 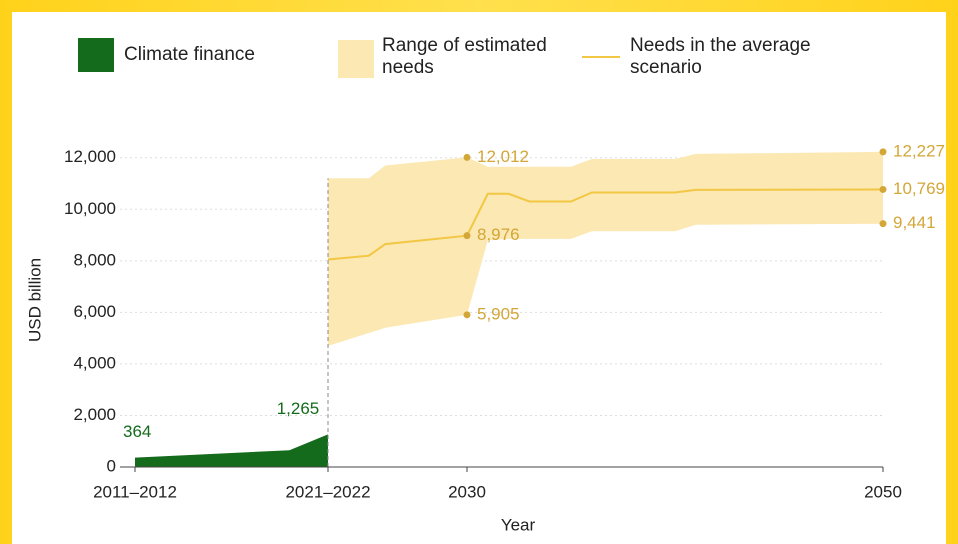 What do you see at coordinates (467, 491) in the screenshot?
I see `x-tick-label: 2030` at bounding box center [467, 491].